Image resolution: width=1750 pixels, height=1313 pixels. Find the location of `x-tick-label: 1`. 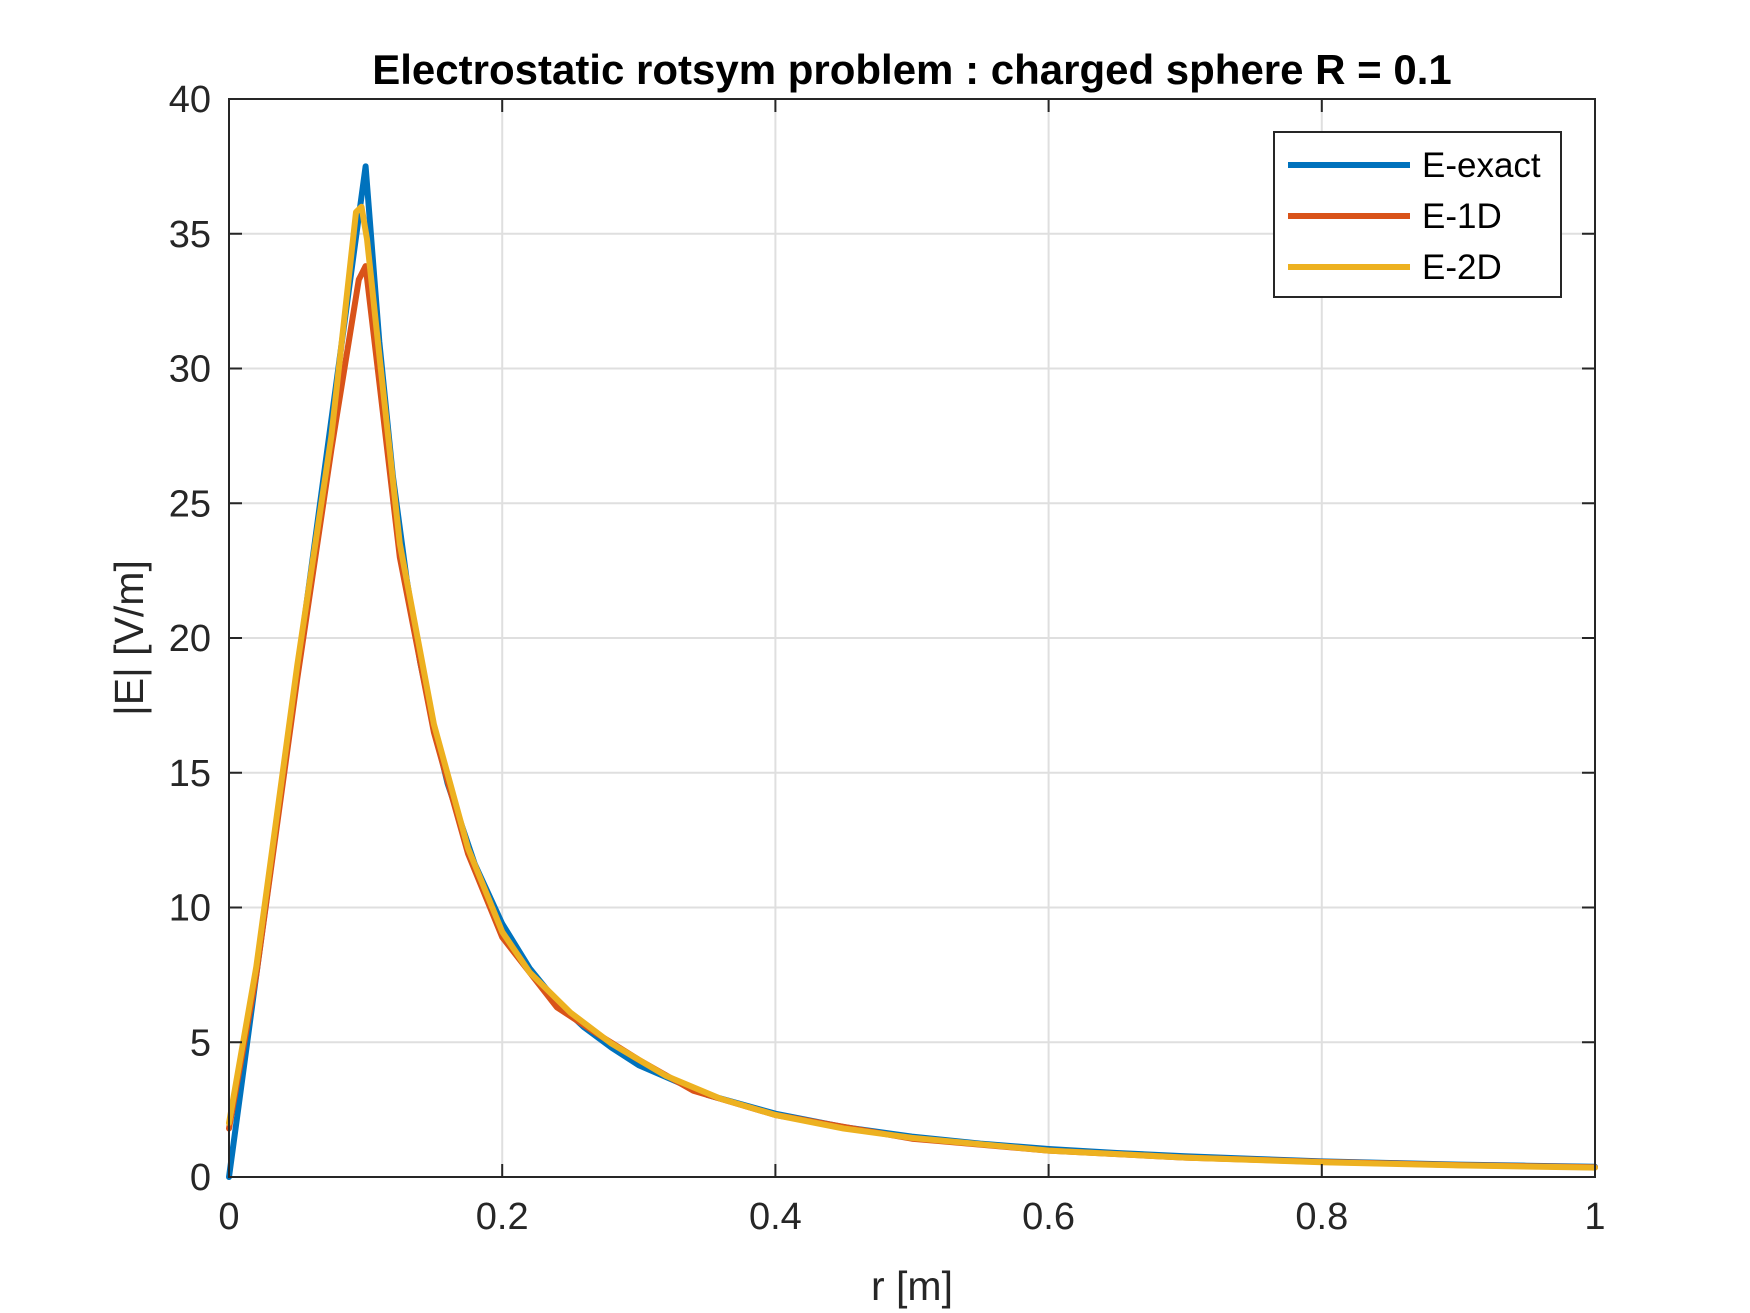

x-tick-label: 1 is located at coordinates (1594, 1217).